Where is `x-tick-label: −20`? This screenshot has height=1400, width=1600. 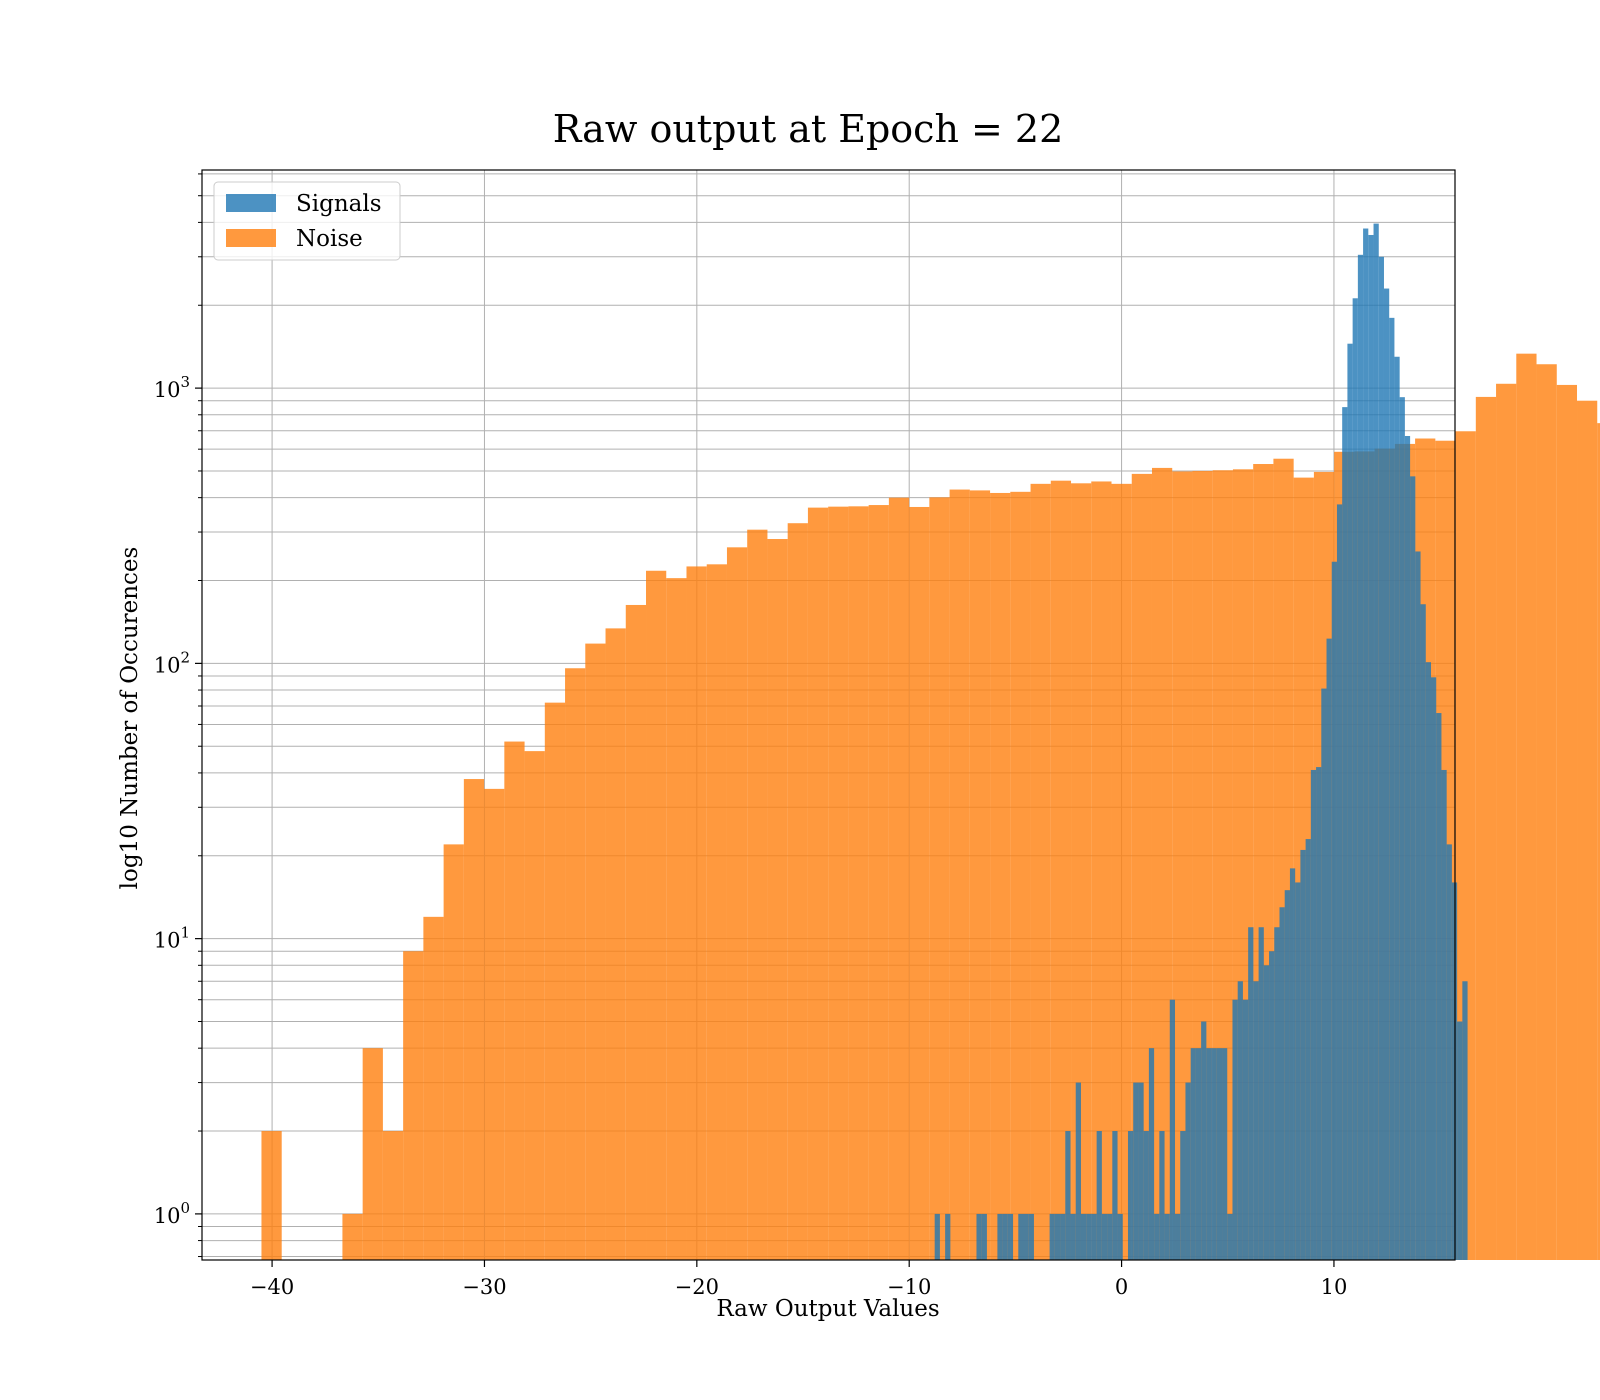 x-tick-label: −20 is located at coordinates (697, 1287).